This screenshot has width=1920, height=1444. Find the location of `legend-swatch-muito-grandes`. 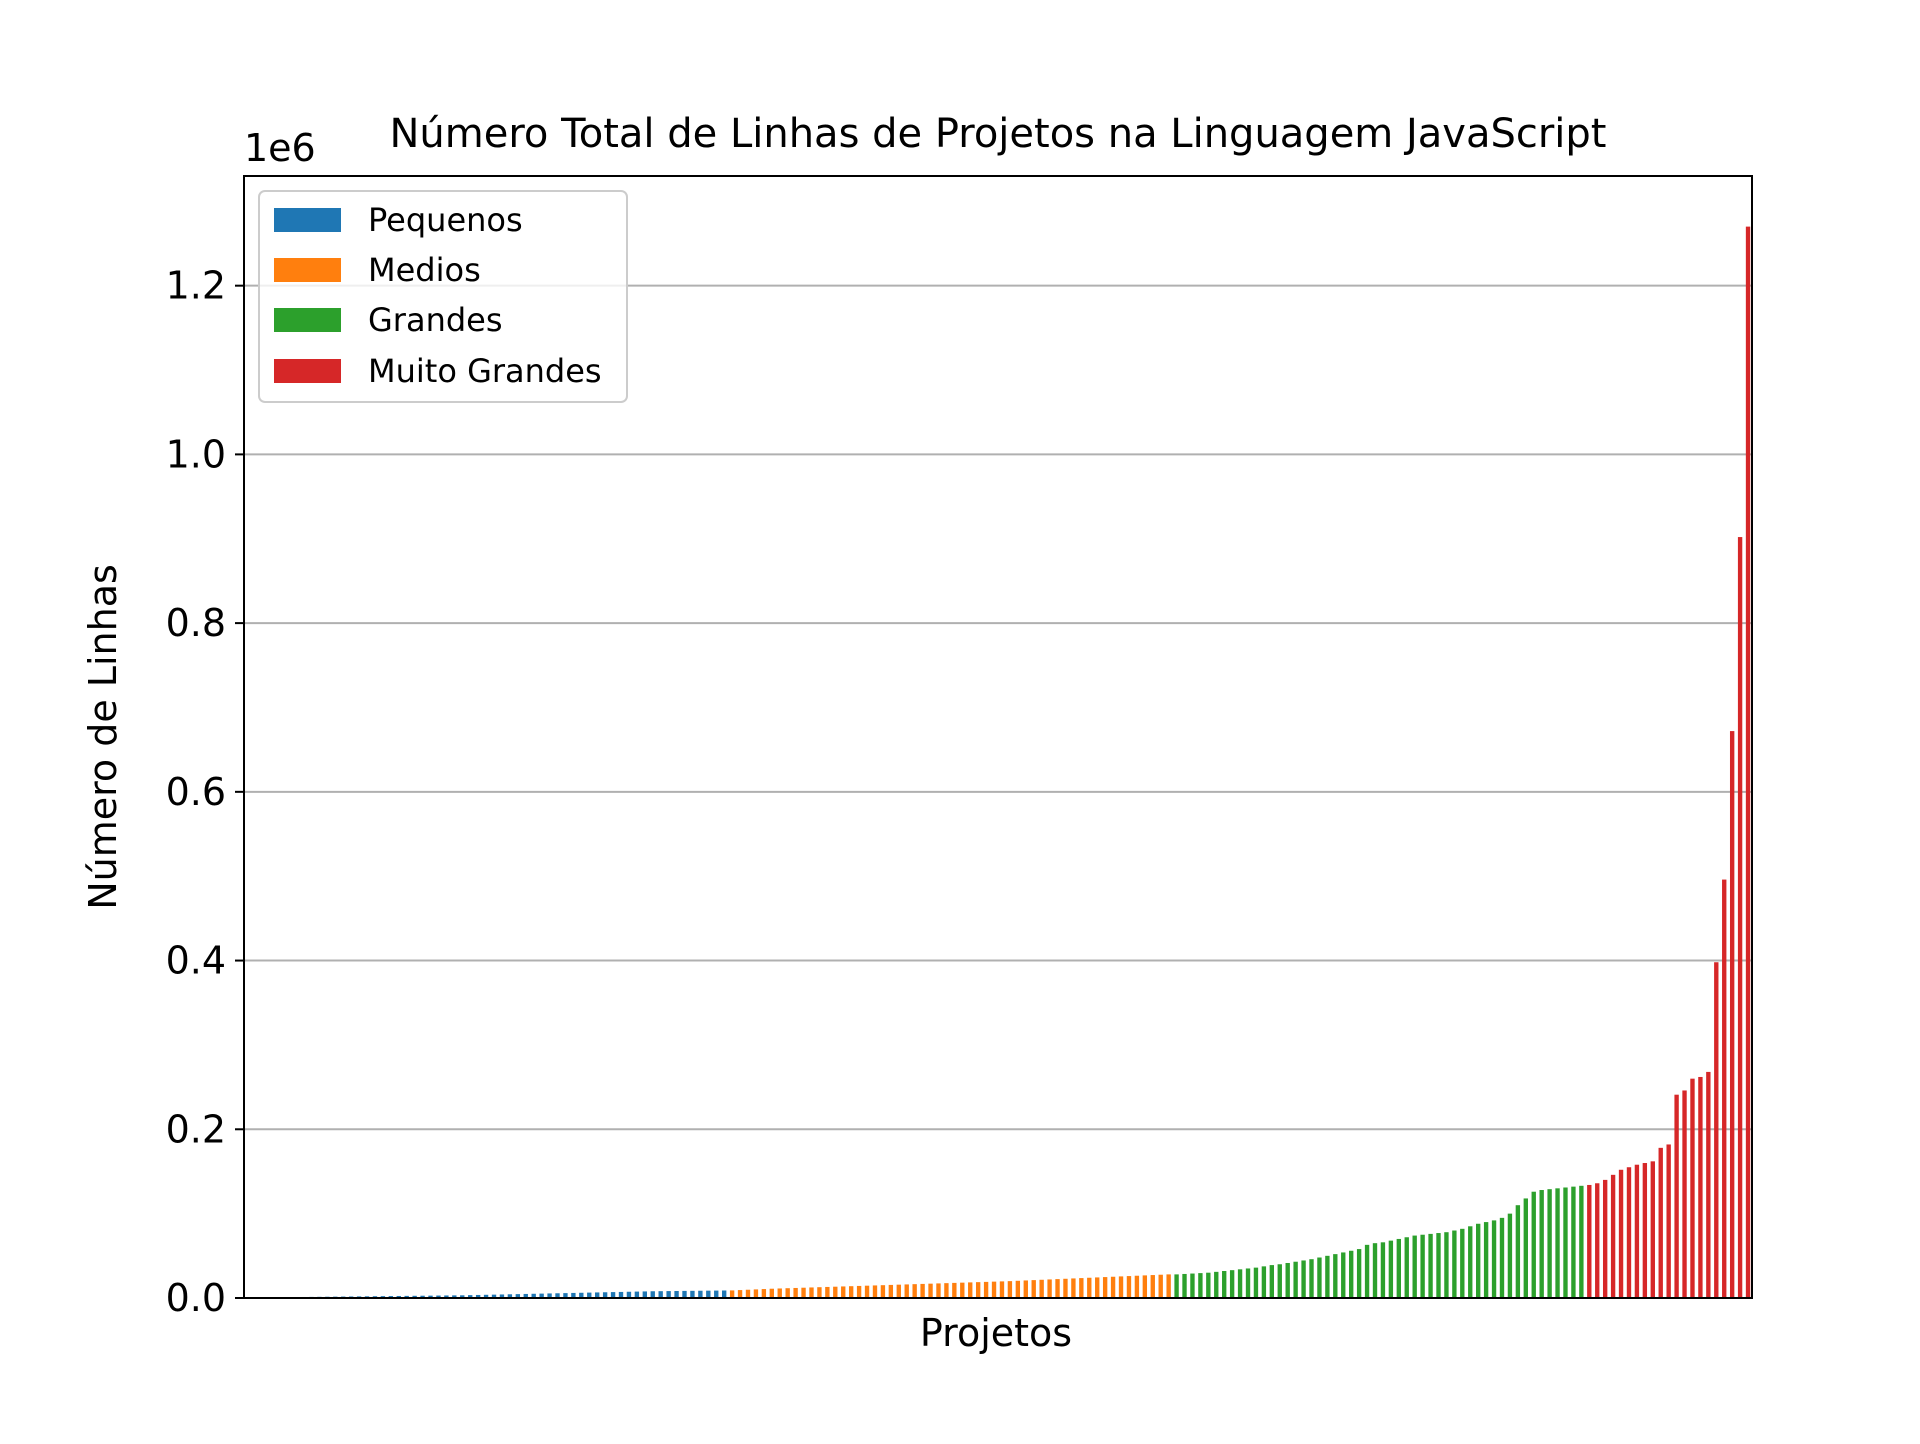

legend-swatch-muito-grandes is located at coordinates (307, 371).